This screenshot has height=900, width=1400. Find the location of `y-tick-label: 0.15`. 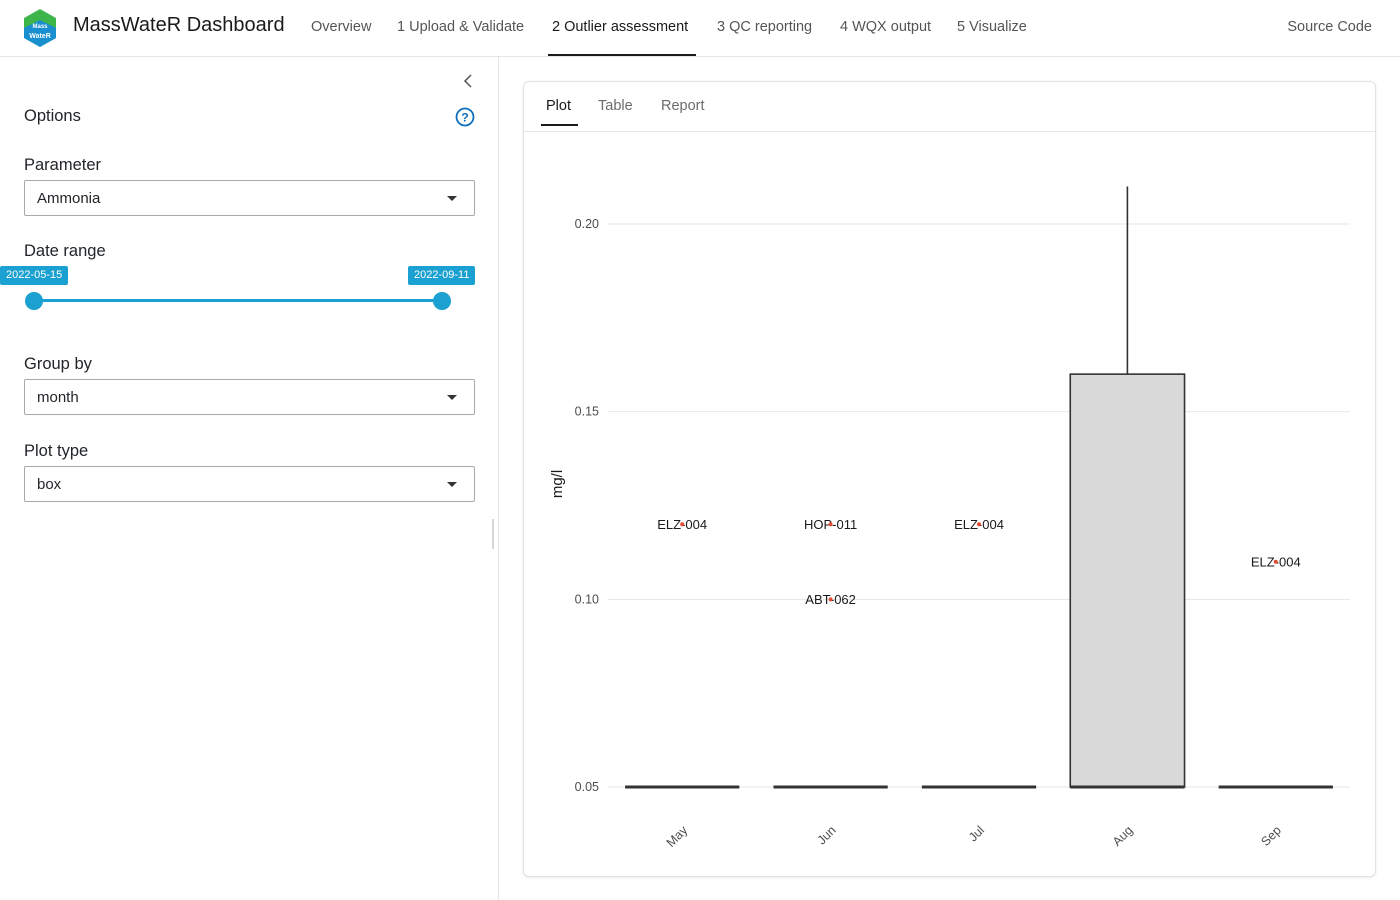

y-tick-label: 0.15 is located at coordinates (587, 412).